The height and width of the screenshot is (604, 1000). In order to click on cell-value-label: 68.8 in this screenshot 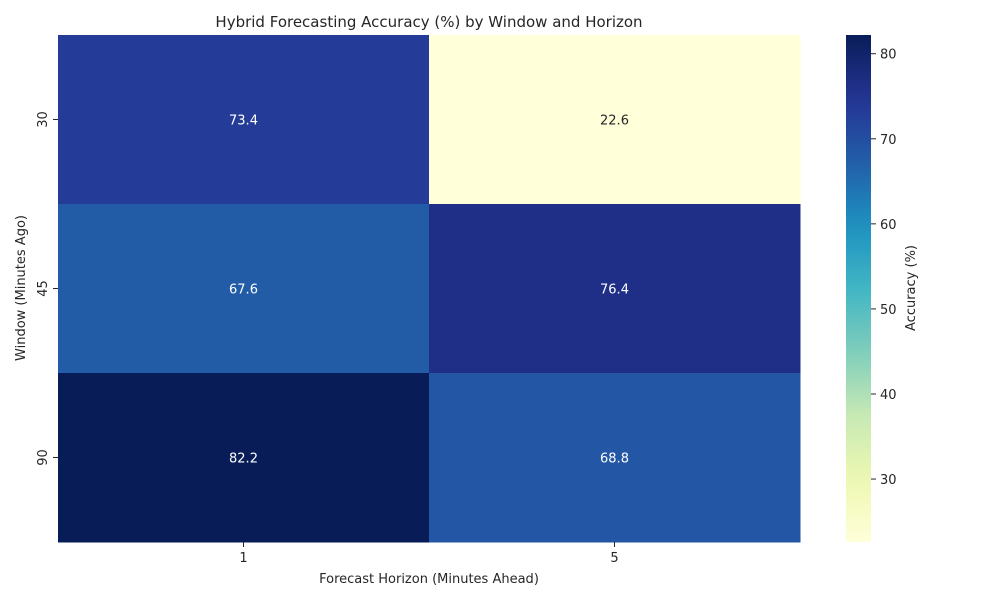, I will do `click(614, 459)`.